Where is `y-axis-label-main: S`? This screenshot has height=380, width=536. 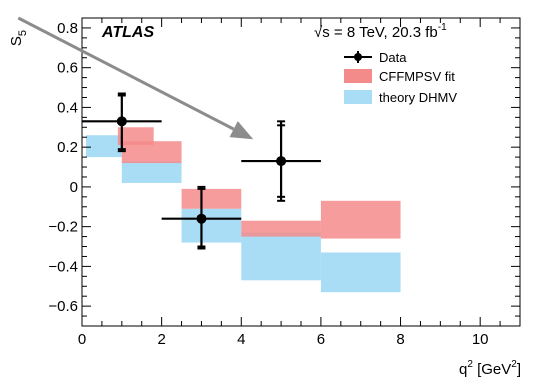 y-axis-label-main: S is located at coordinates (16, 41).